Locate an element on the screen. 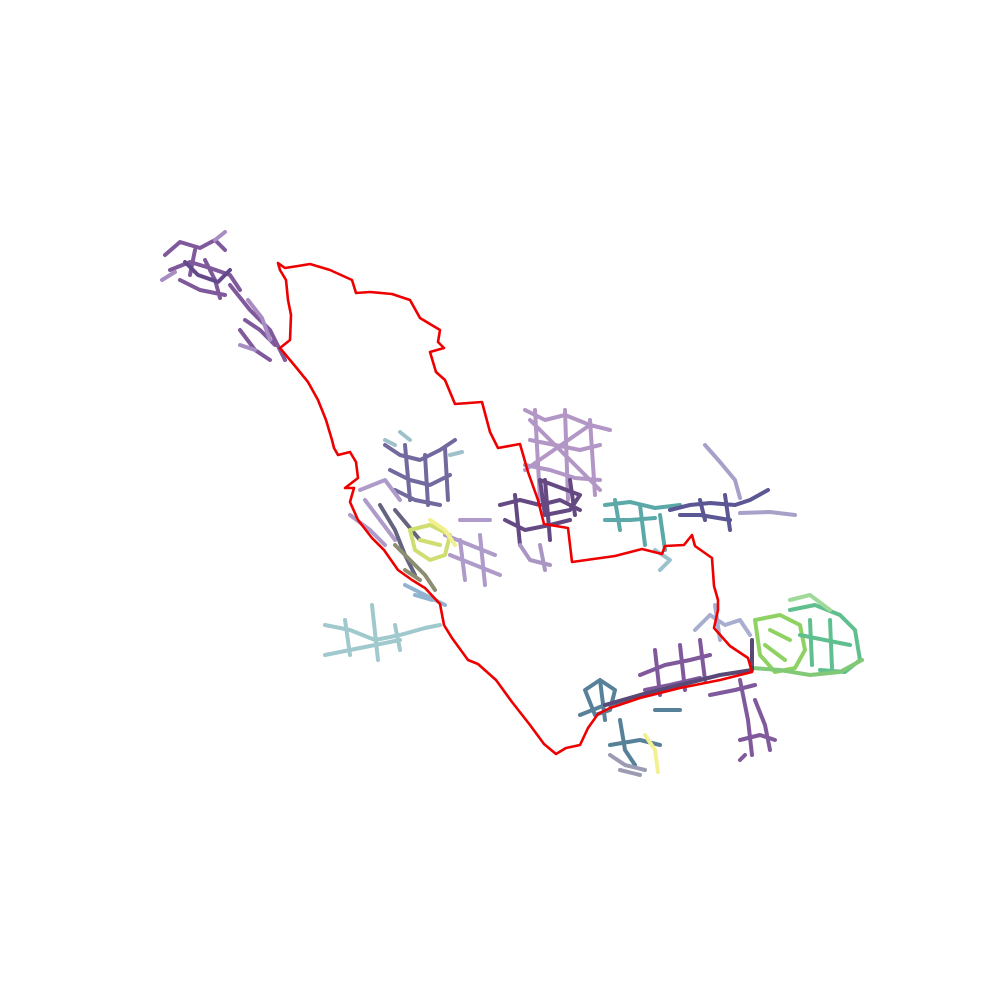  street-cluster-west-central is located at coordinates (425, 518).